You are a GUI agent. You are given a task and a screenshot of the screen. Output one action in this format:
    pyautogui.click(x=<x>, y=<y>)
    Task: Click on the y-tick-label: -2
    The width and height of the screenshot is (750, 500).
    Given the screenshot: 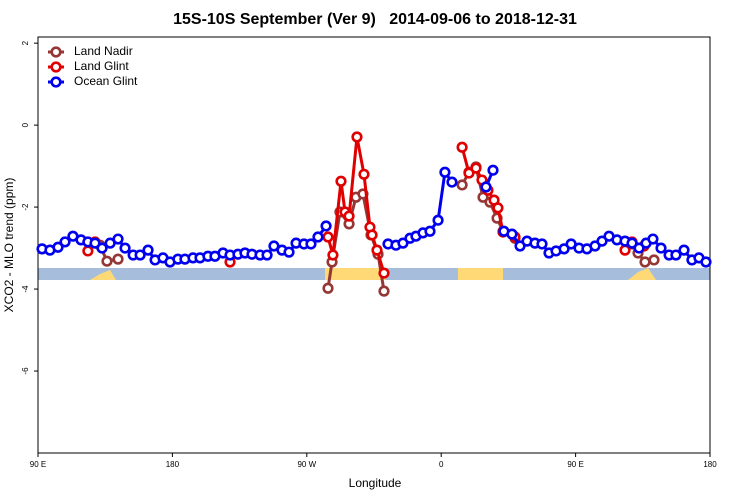 What is the action you would take?
    pyautogui.click(x=25, y=207)
    